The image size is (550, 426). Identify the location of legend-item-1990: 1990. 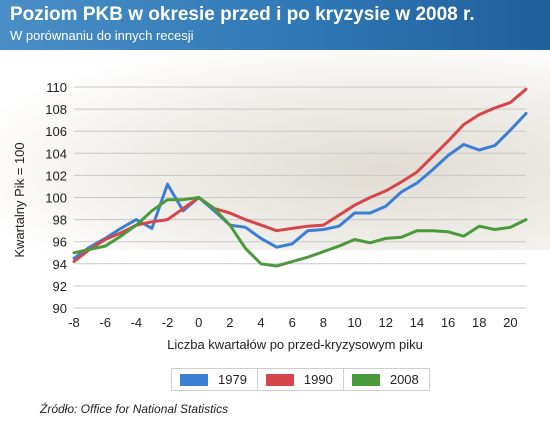
(301, 379).